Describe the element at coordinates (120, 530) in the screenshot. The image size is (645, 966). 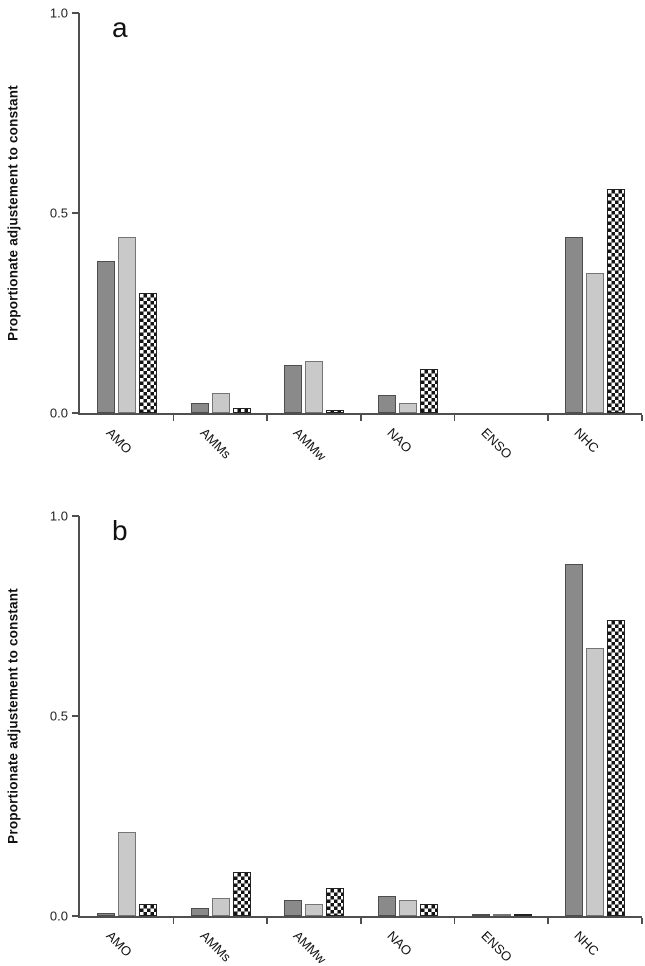
I see `panel-letter-b: b` at that location.